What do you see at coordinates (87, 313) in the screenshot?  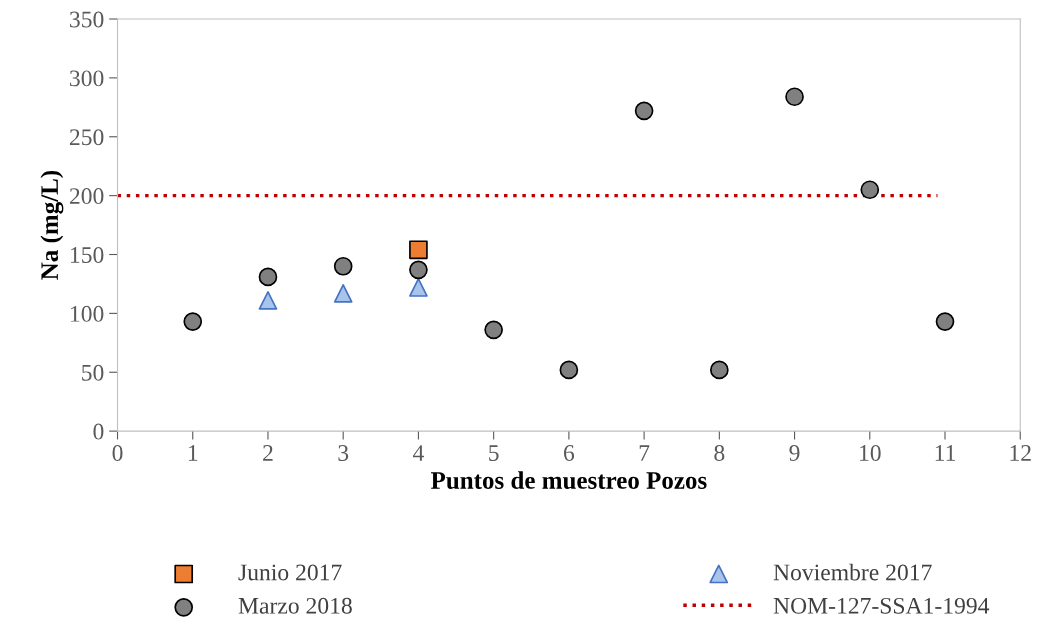 I see `y-tick-label: 100` at bounding box center [87, 313].